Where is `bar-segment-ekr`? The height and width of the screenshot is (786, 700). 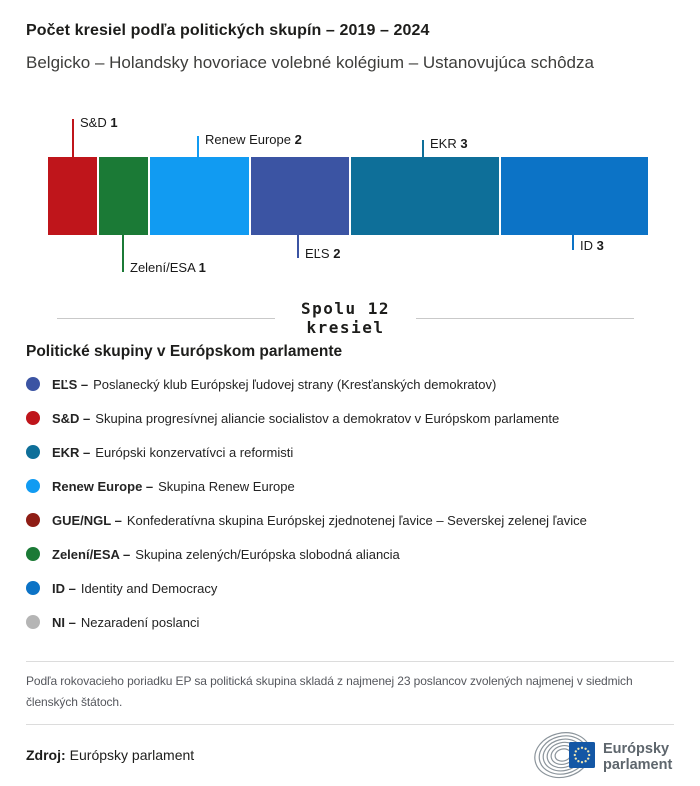
bar-segment-ekr is located at coordinates (425, 196).